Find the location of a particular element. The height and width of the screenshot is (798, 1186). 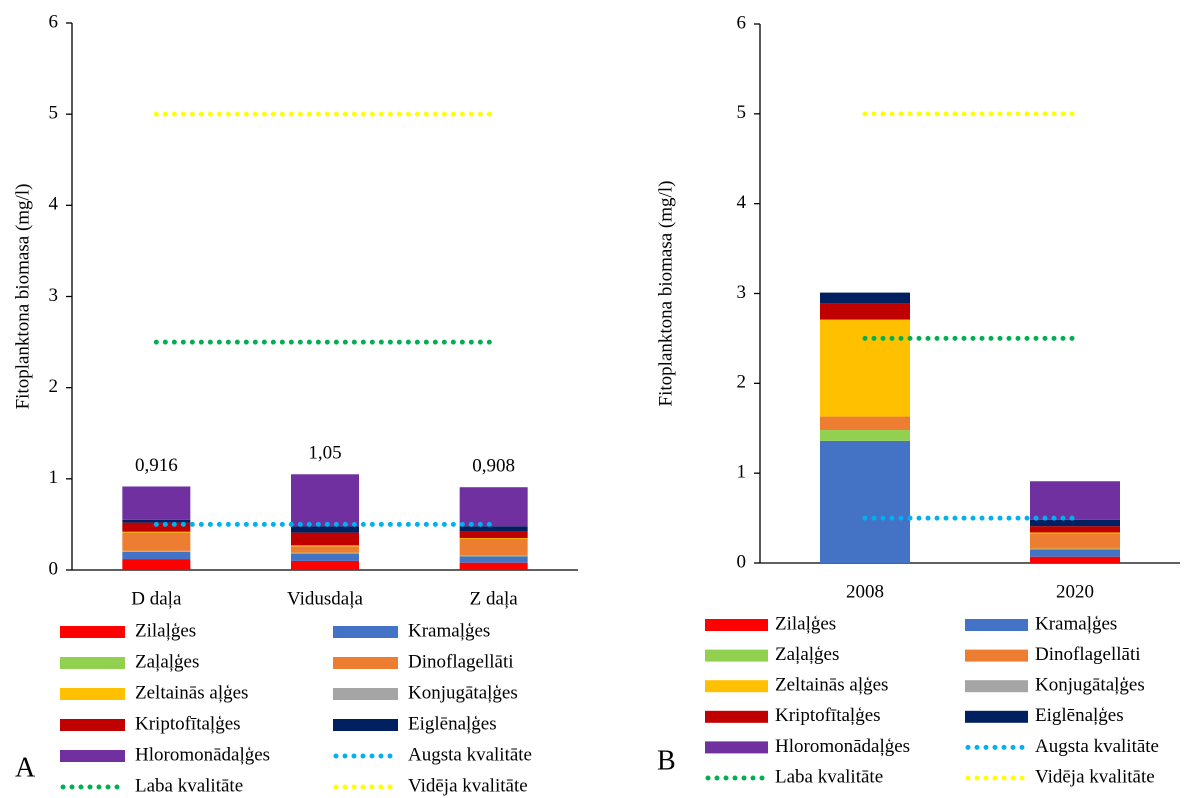

legend-label: Kriptofītaļģes is located at coordinates (828, 715).